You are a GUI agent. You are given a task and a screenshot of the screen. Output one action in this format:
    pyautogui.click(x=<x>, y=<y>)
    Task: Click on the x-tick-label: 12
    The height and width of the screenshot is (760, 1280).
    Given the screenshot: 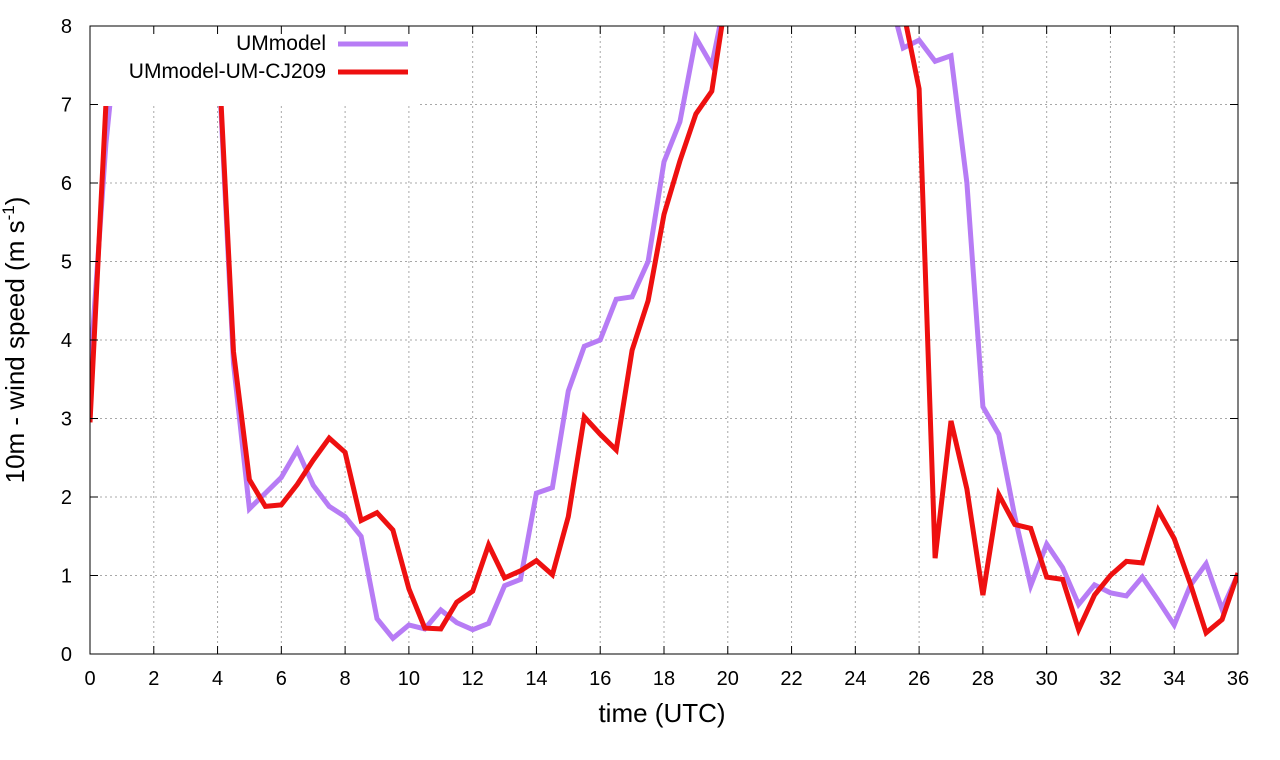 What is the action you would take?
    pyautogui.click(x=473, y=679)
    